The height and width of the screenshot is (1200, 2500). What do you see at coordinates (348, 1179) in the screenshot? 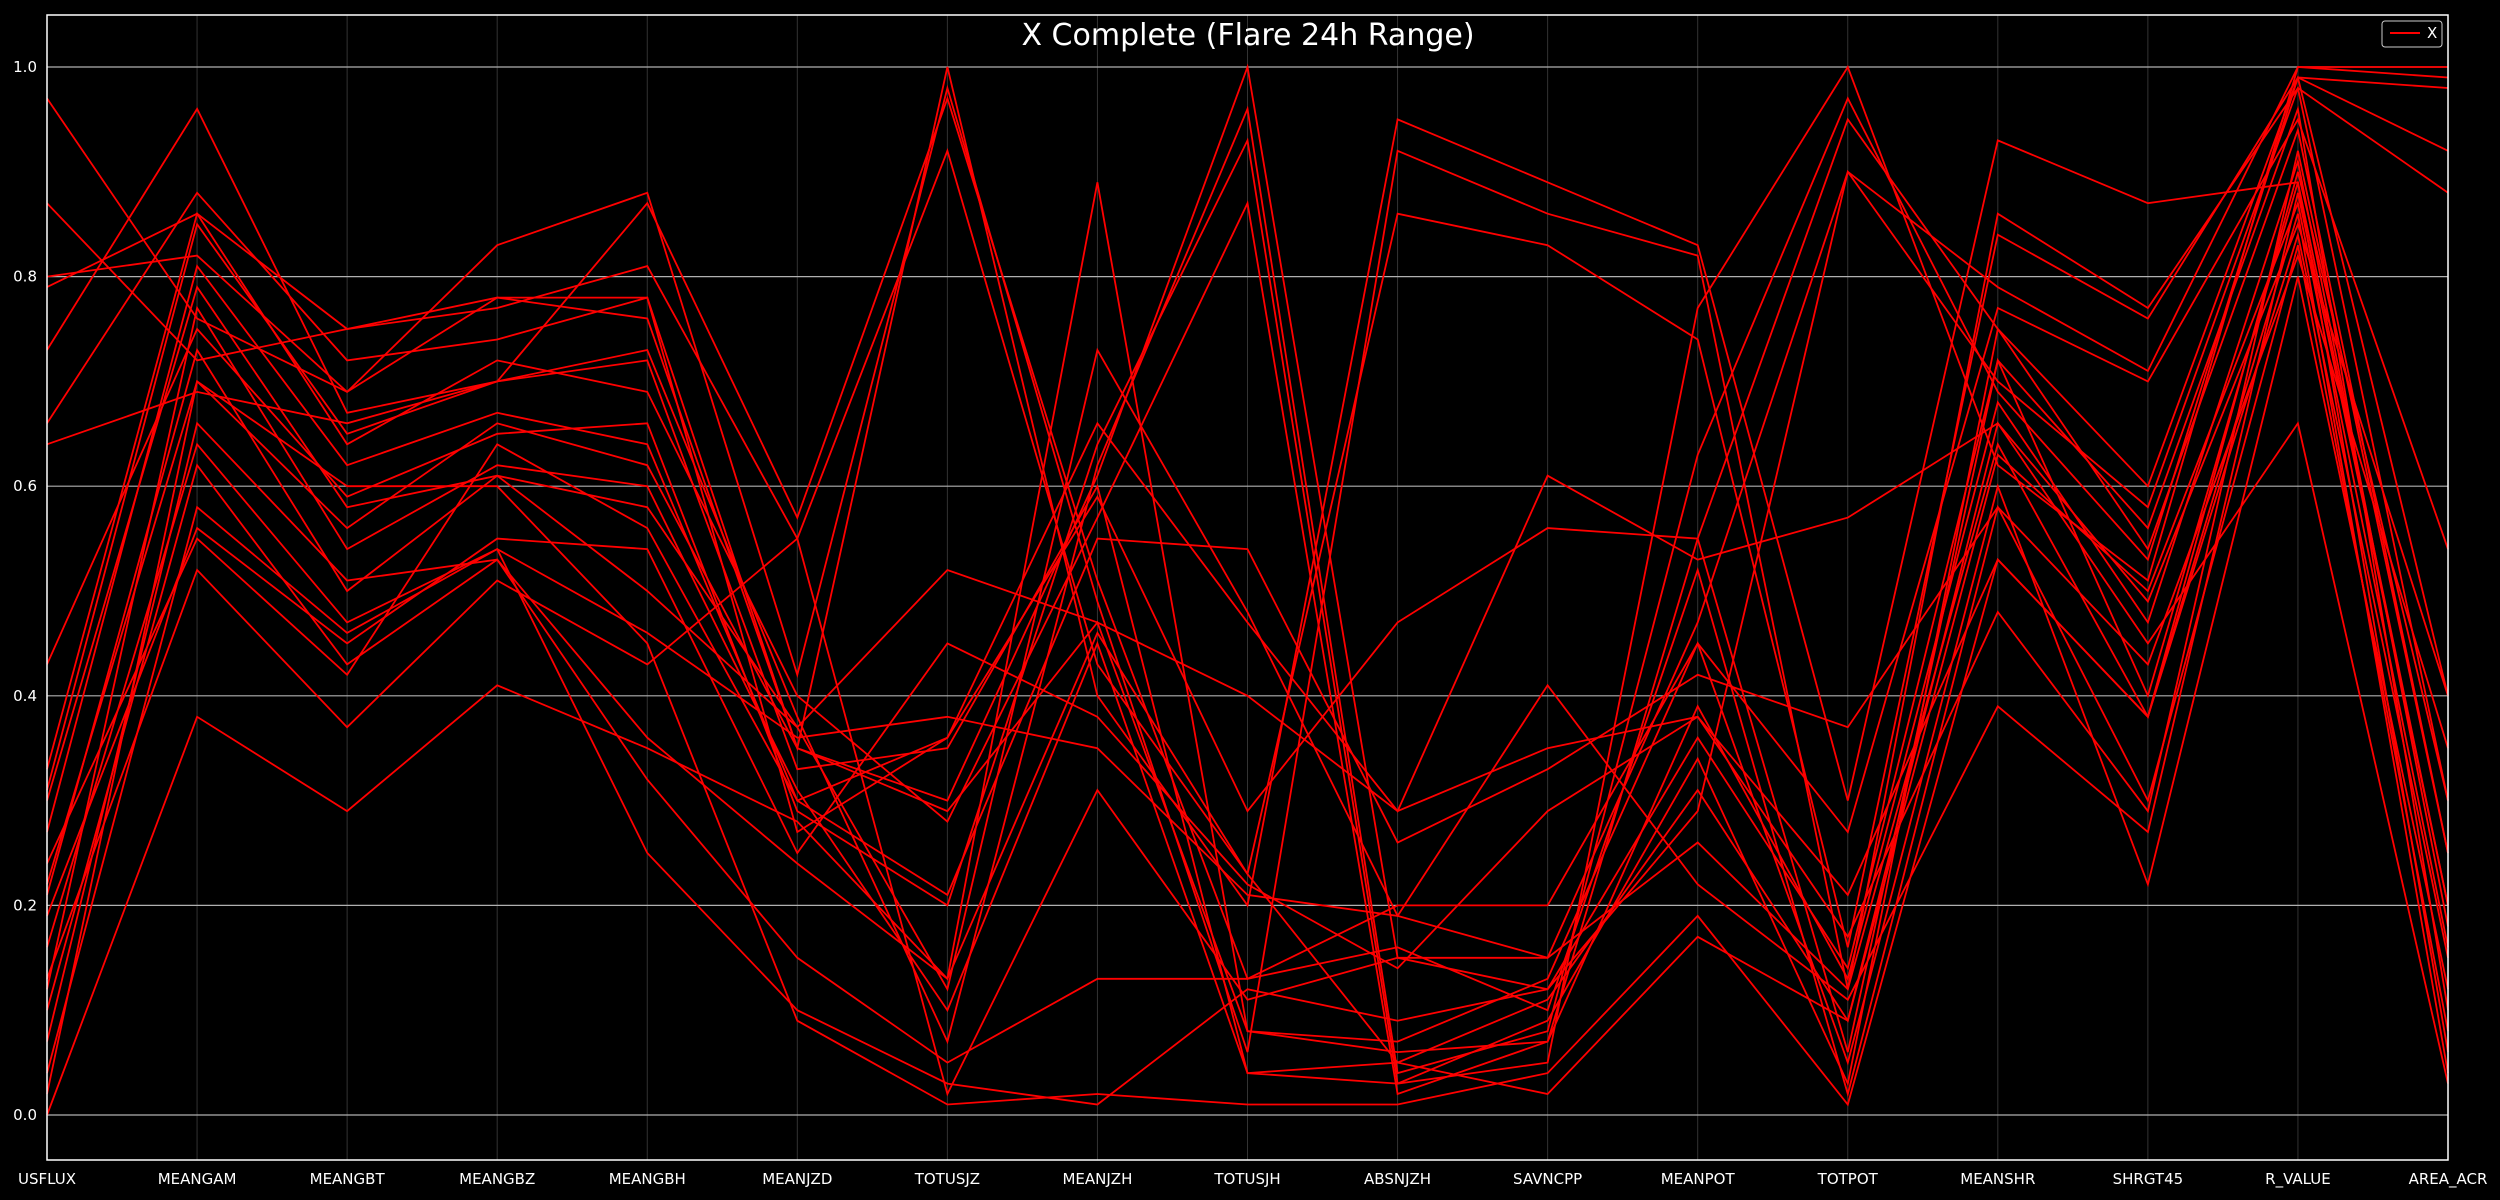
I see `x-tick-label: MEANGBT` at bounding box center [348, 1179].